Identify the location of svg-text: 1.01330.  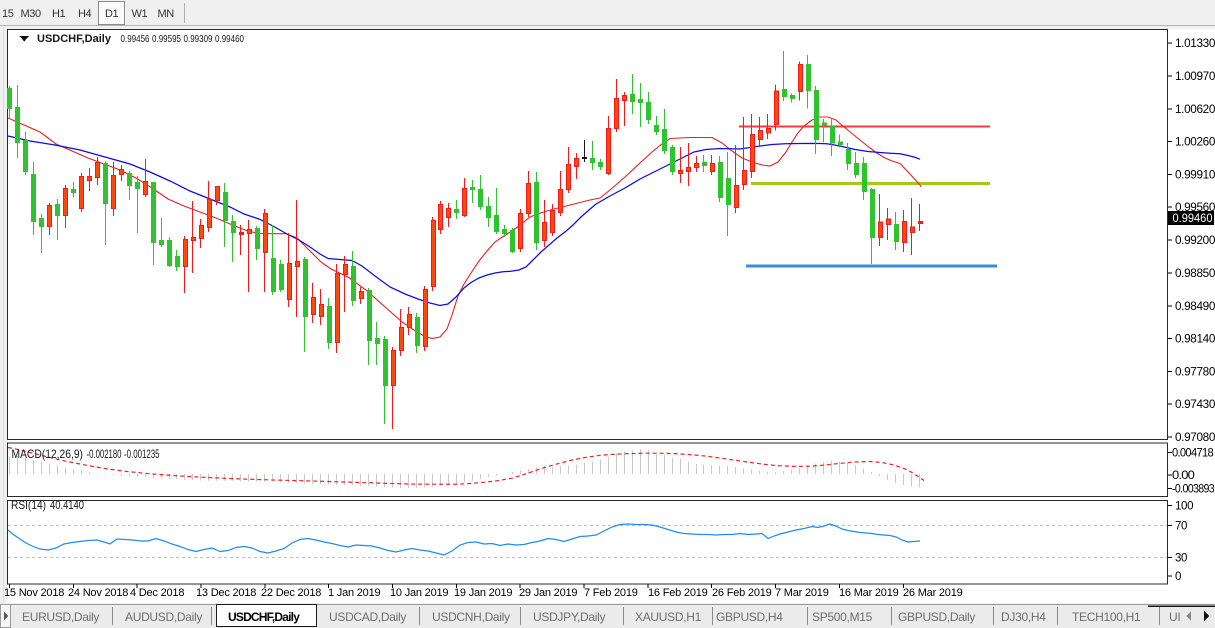
(1195, 44).